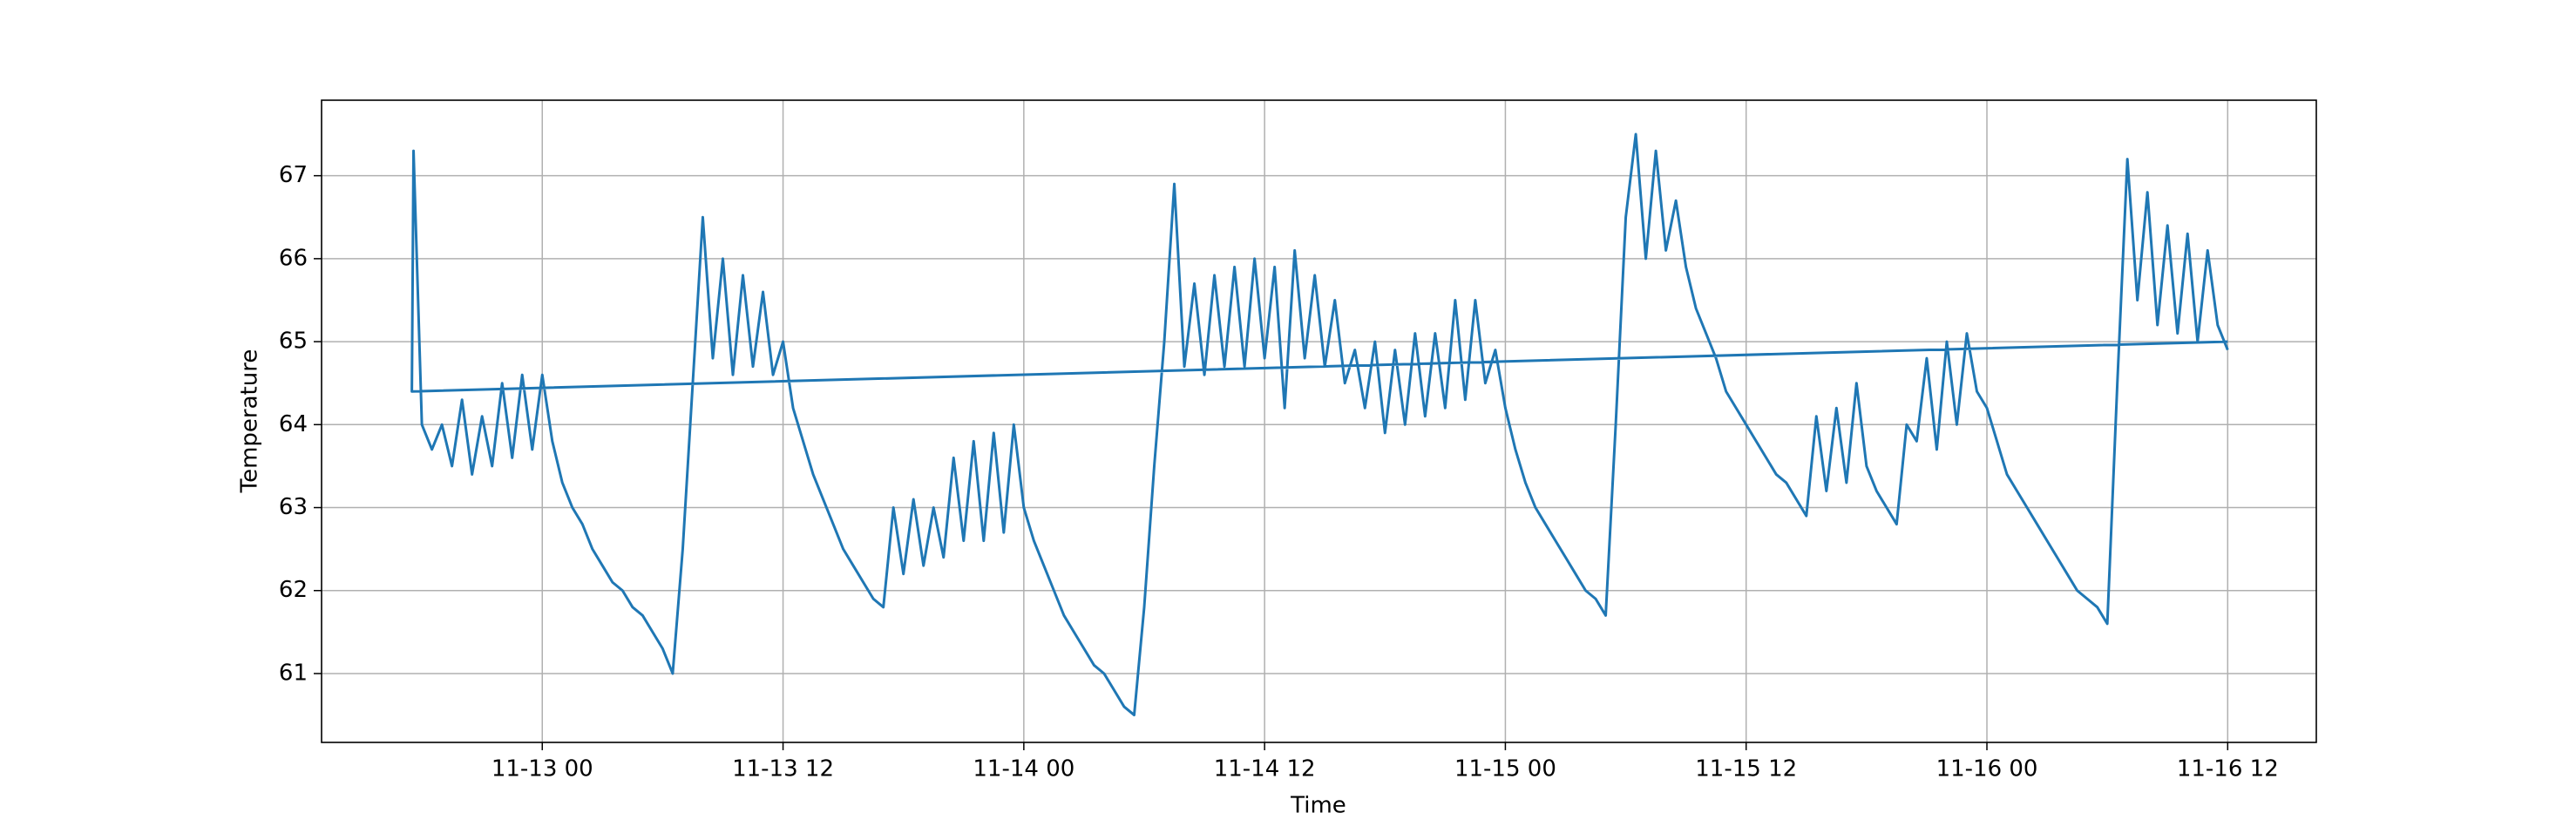 The image size is (2576, 840). What do you see at coordinates (293, 590) in the screenshot?
I see `y-tick-label: 62` at bounding box center [293, 590].